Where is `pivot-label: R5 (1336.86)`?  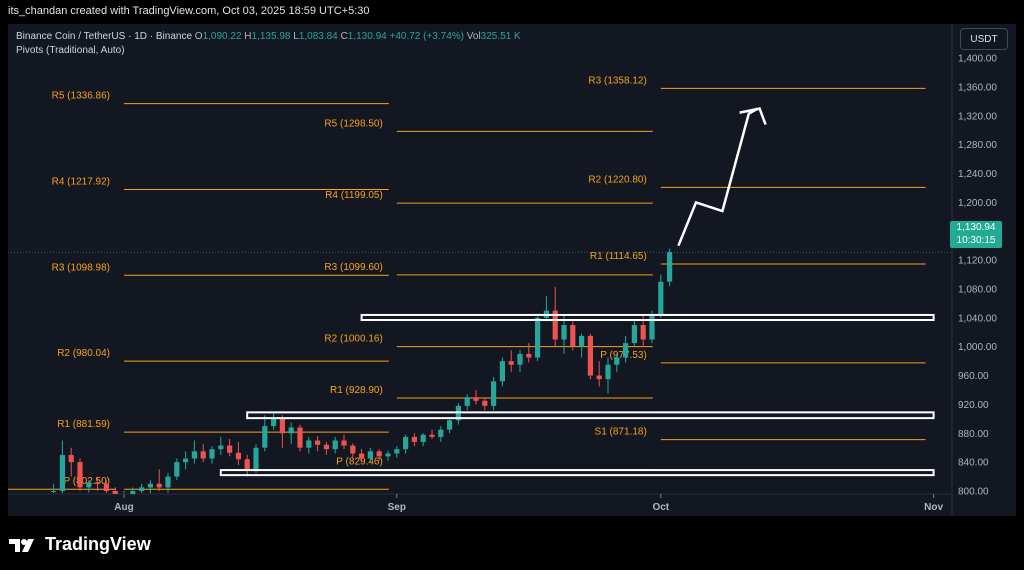 pivot-label: R5 (1336.86) is located at coordinates (81, 96).